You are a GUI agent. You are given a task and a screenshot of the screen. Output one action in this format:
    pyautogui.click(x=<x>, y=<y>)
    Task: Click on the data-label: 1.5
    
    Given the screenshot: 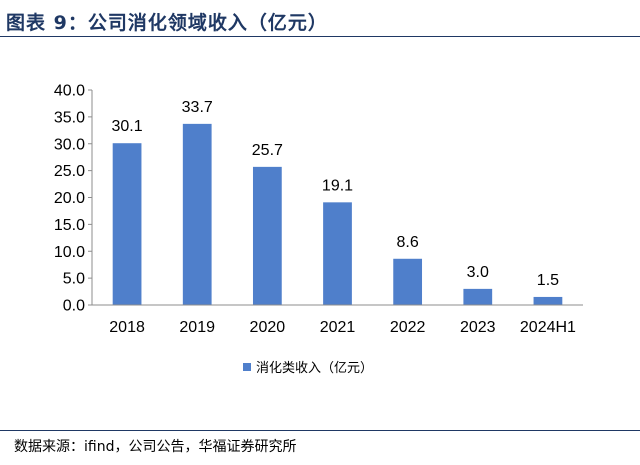 What is the action you would take?
    pyautogui.click(x=548, y=280)
    